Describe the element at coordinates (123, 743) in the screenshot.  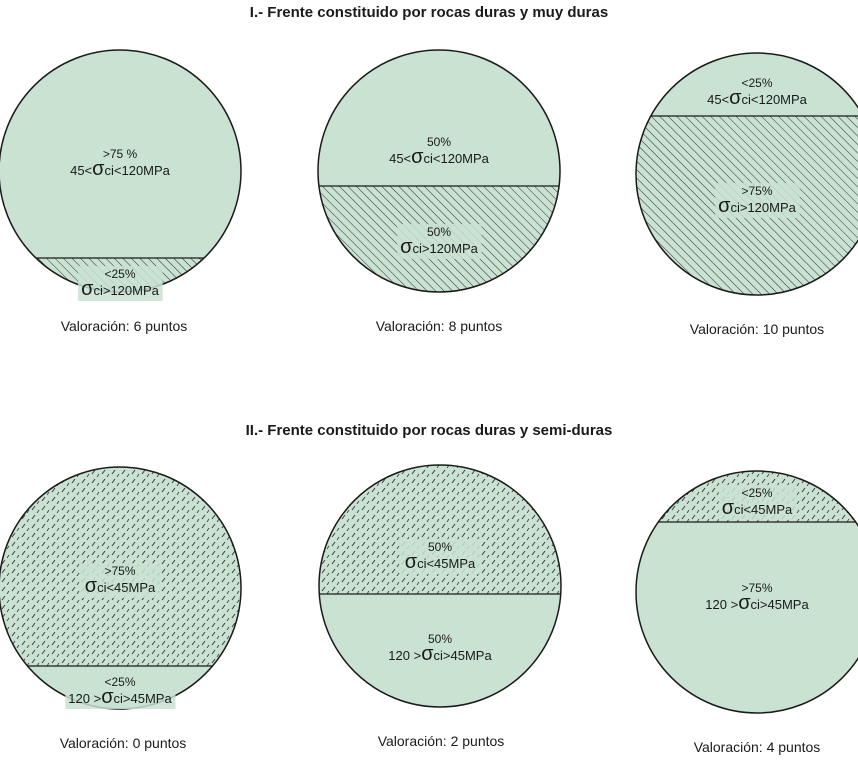
I see `caption-2-1: Valoración: 0 puntos` at that location.